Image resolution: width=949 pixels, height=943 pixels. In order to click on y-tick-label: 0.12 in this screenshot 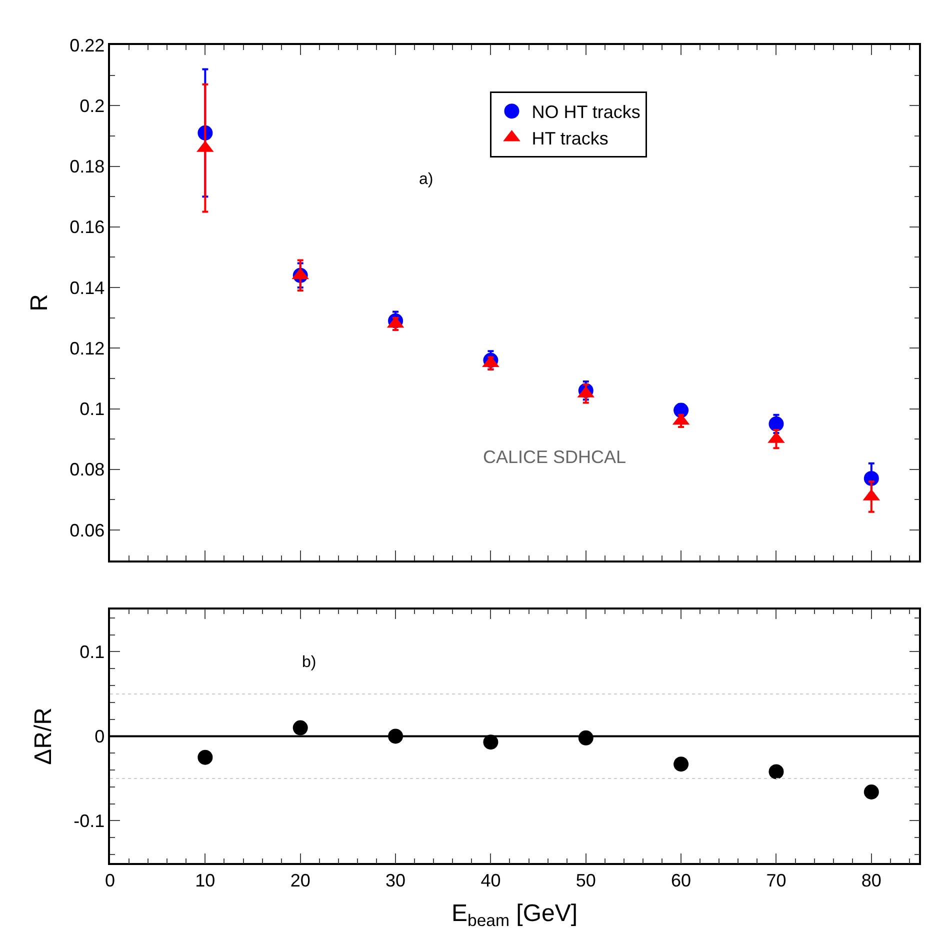, I will do `click(87, 348)`.